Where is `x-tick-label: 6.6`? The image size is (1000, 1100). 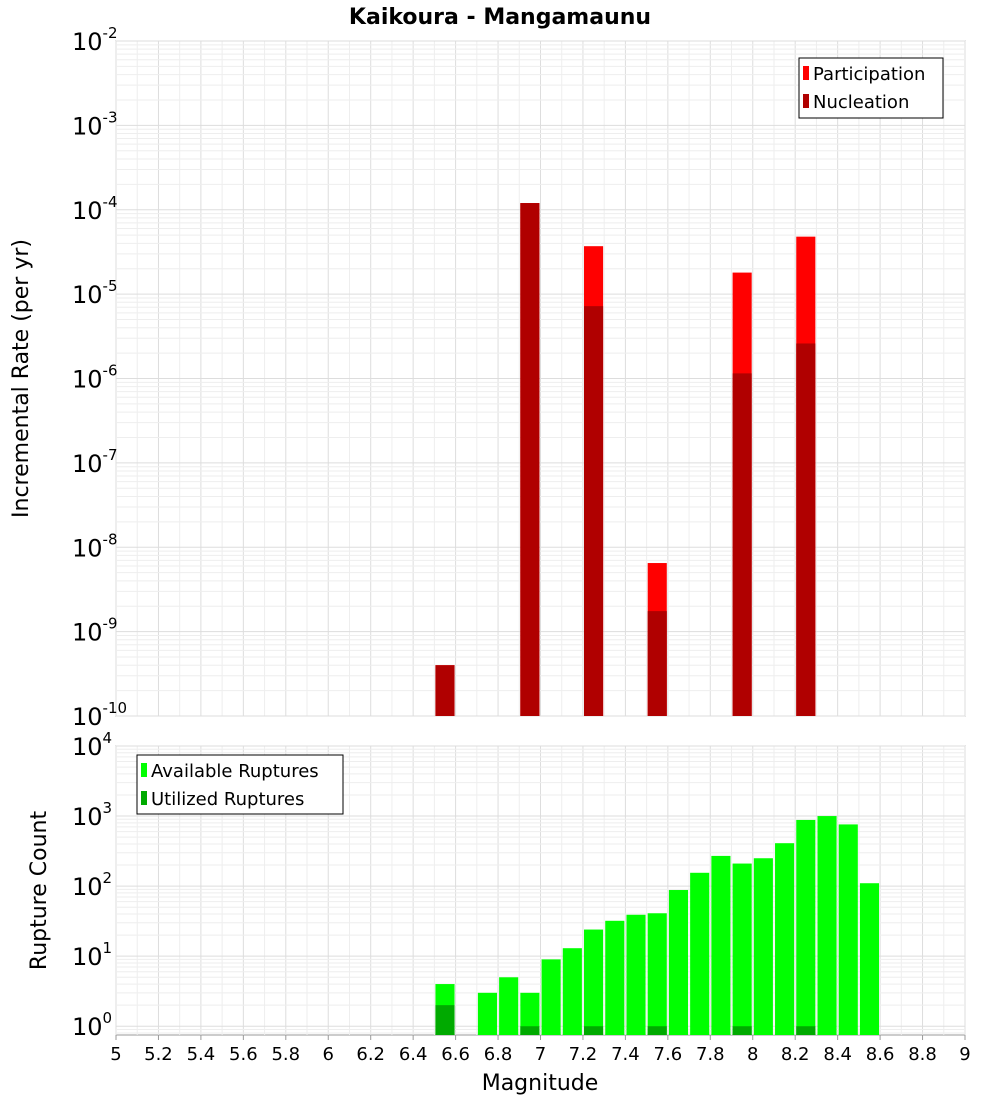 x-tick-label: 6.6 is located at coordinates (455, 1054).